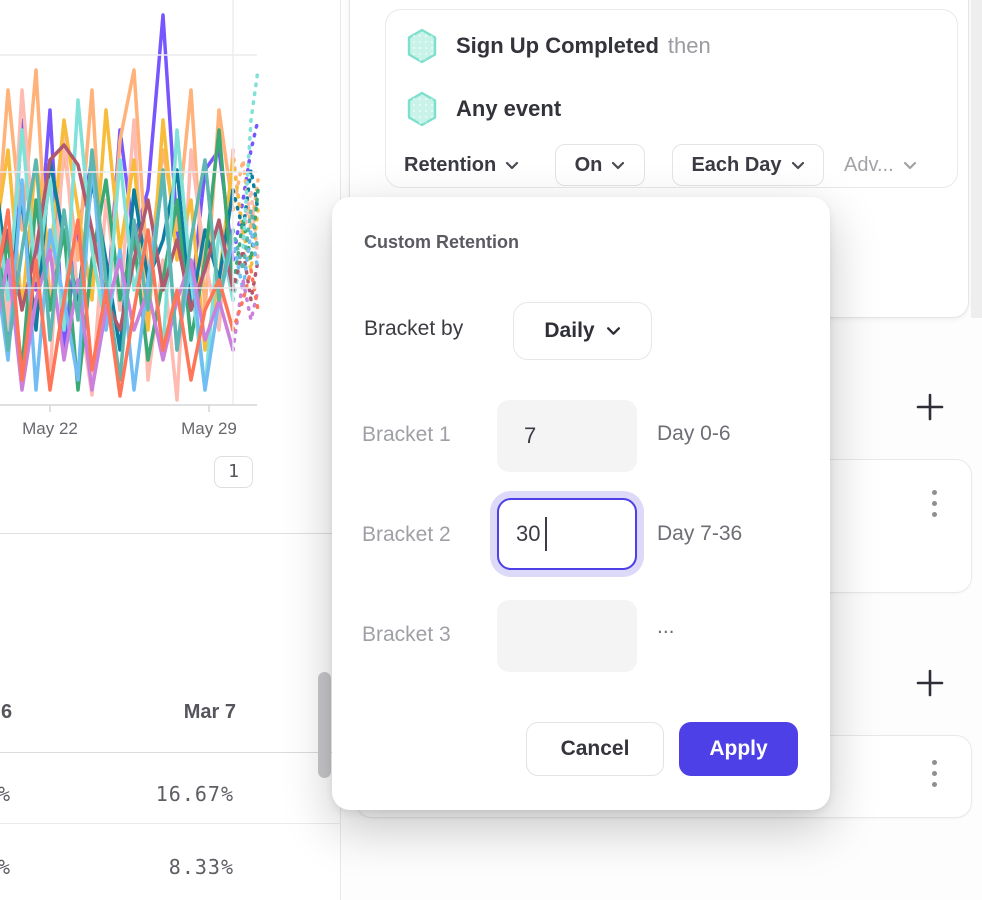 The width and height of the screenshot is (982, 900). What do you see at coordinates (595, 749) in the screenshot?
I see `cancel-button: Cancel` at bounding box center [595, 749].